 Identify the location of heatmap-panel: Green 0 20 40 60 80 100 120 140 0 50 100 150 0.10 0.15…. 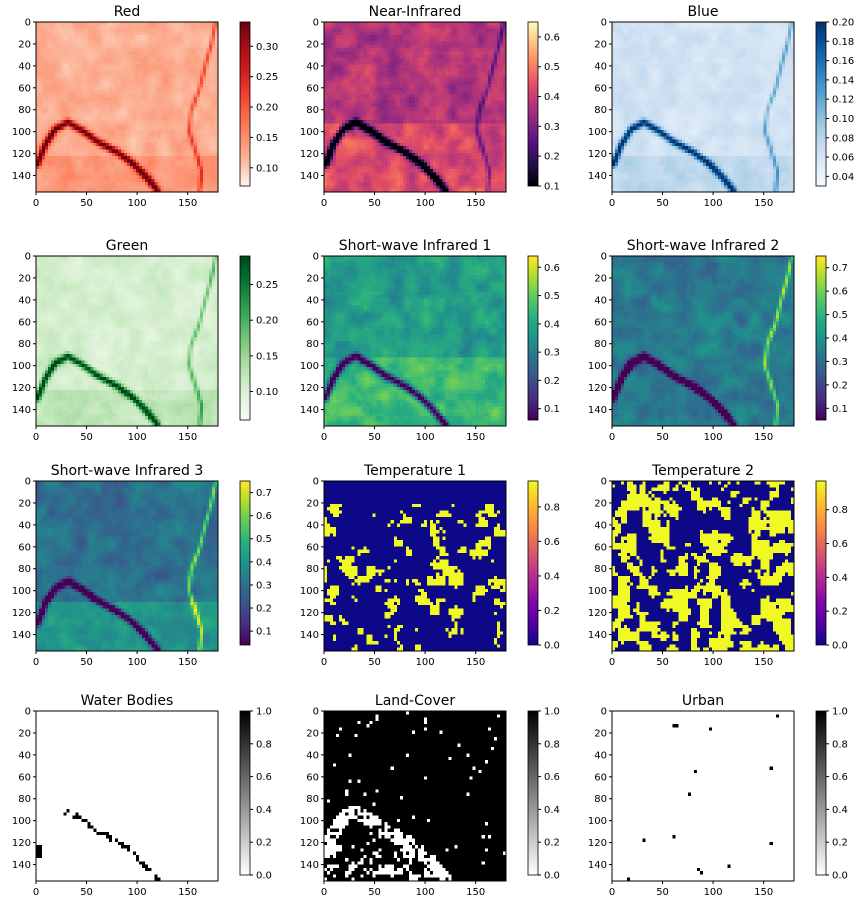
(145, 340).